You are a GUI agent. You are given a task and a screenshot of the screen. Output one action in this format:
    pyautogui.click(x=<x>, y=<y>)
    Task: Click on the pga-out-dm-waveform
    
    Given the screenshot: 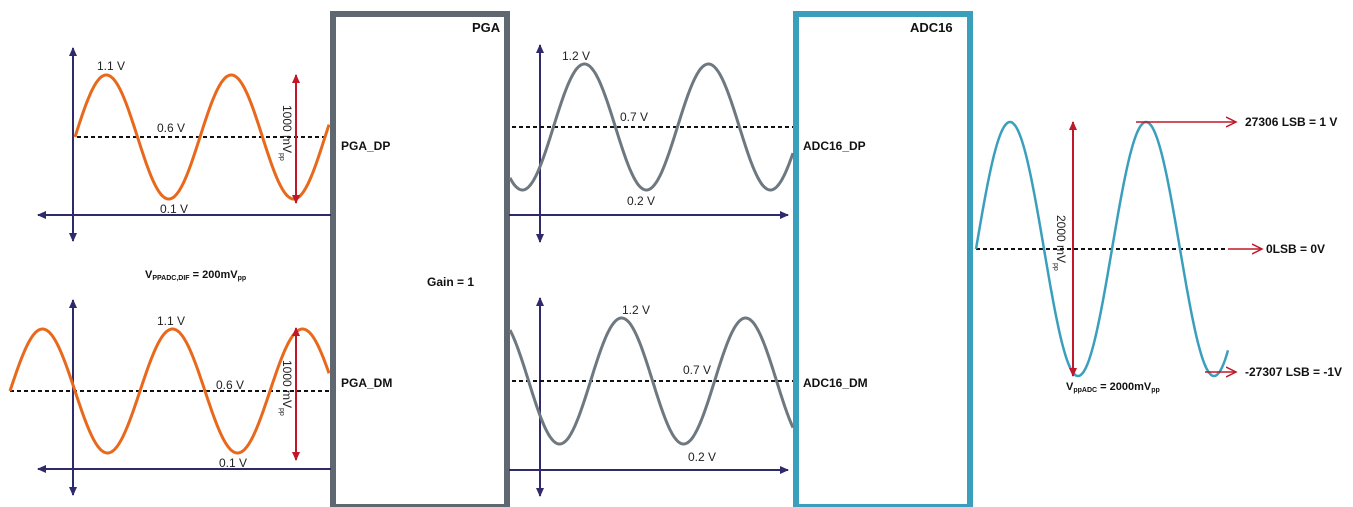 What is the action you would take?
    pyautogui.click(x=651, y=381)
    